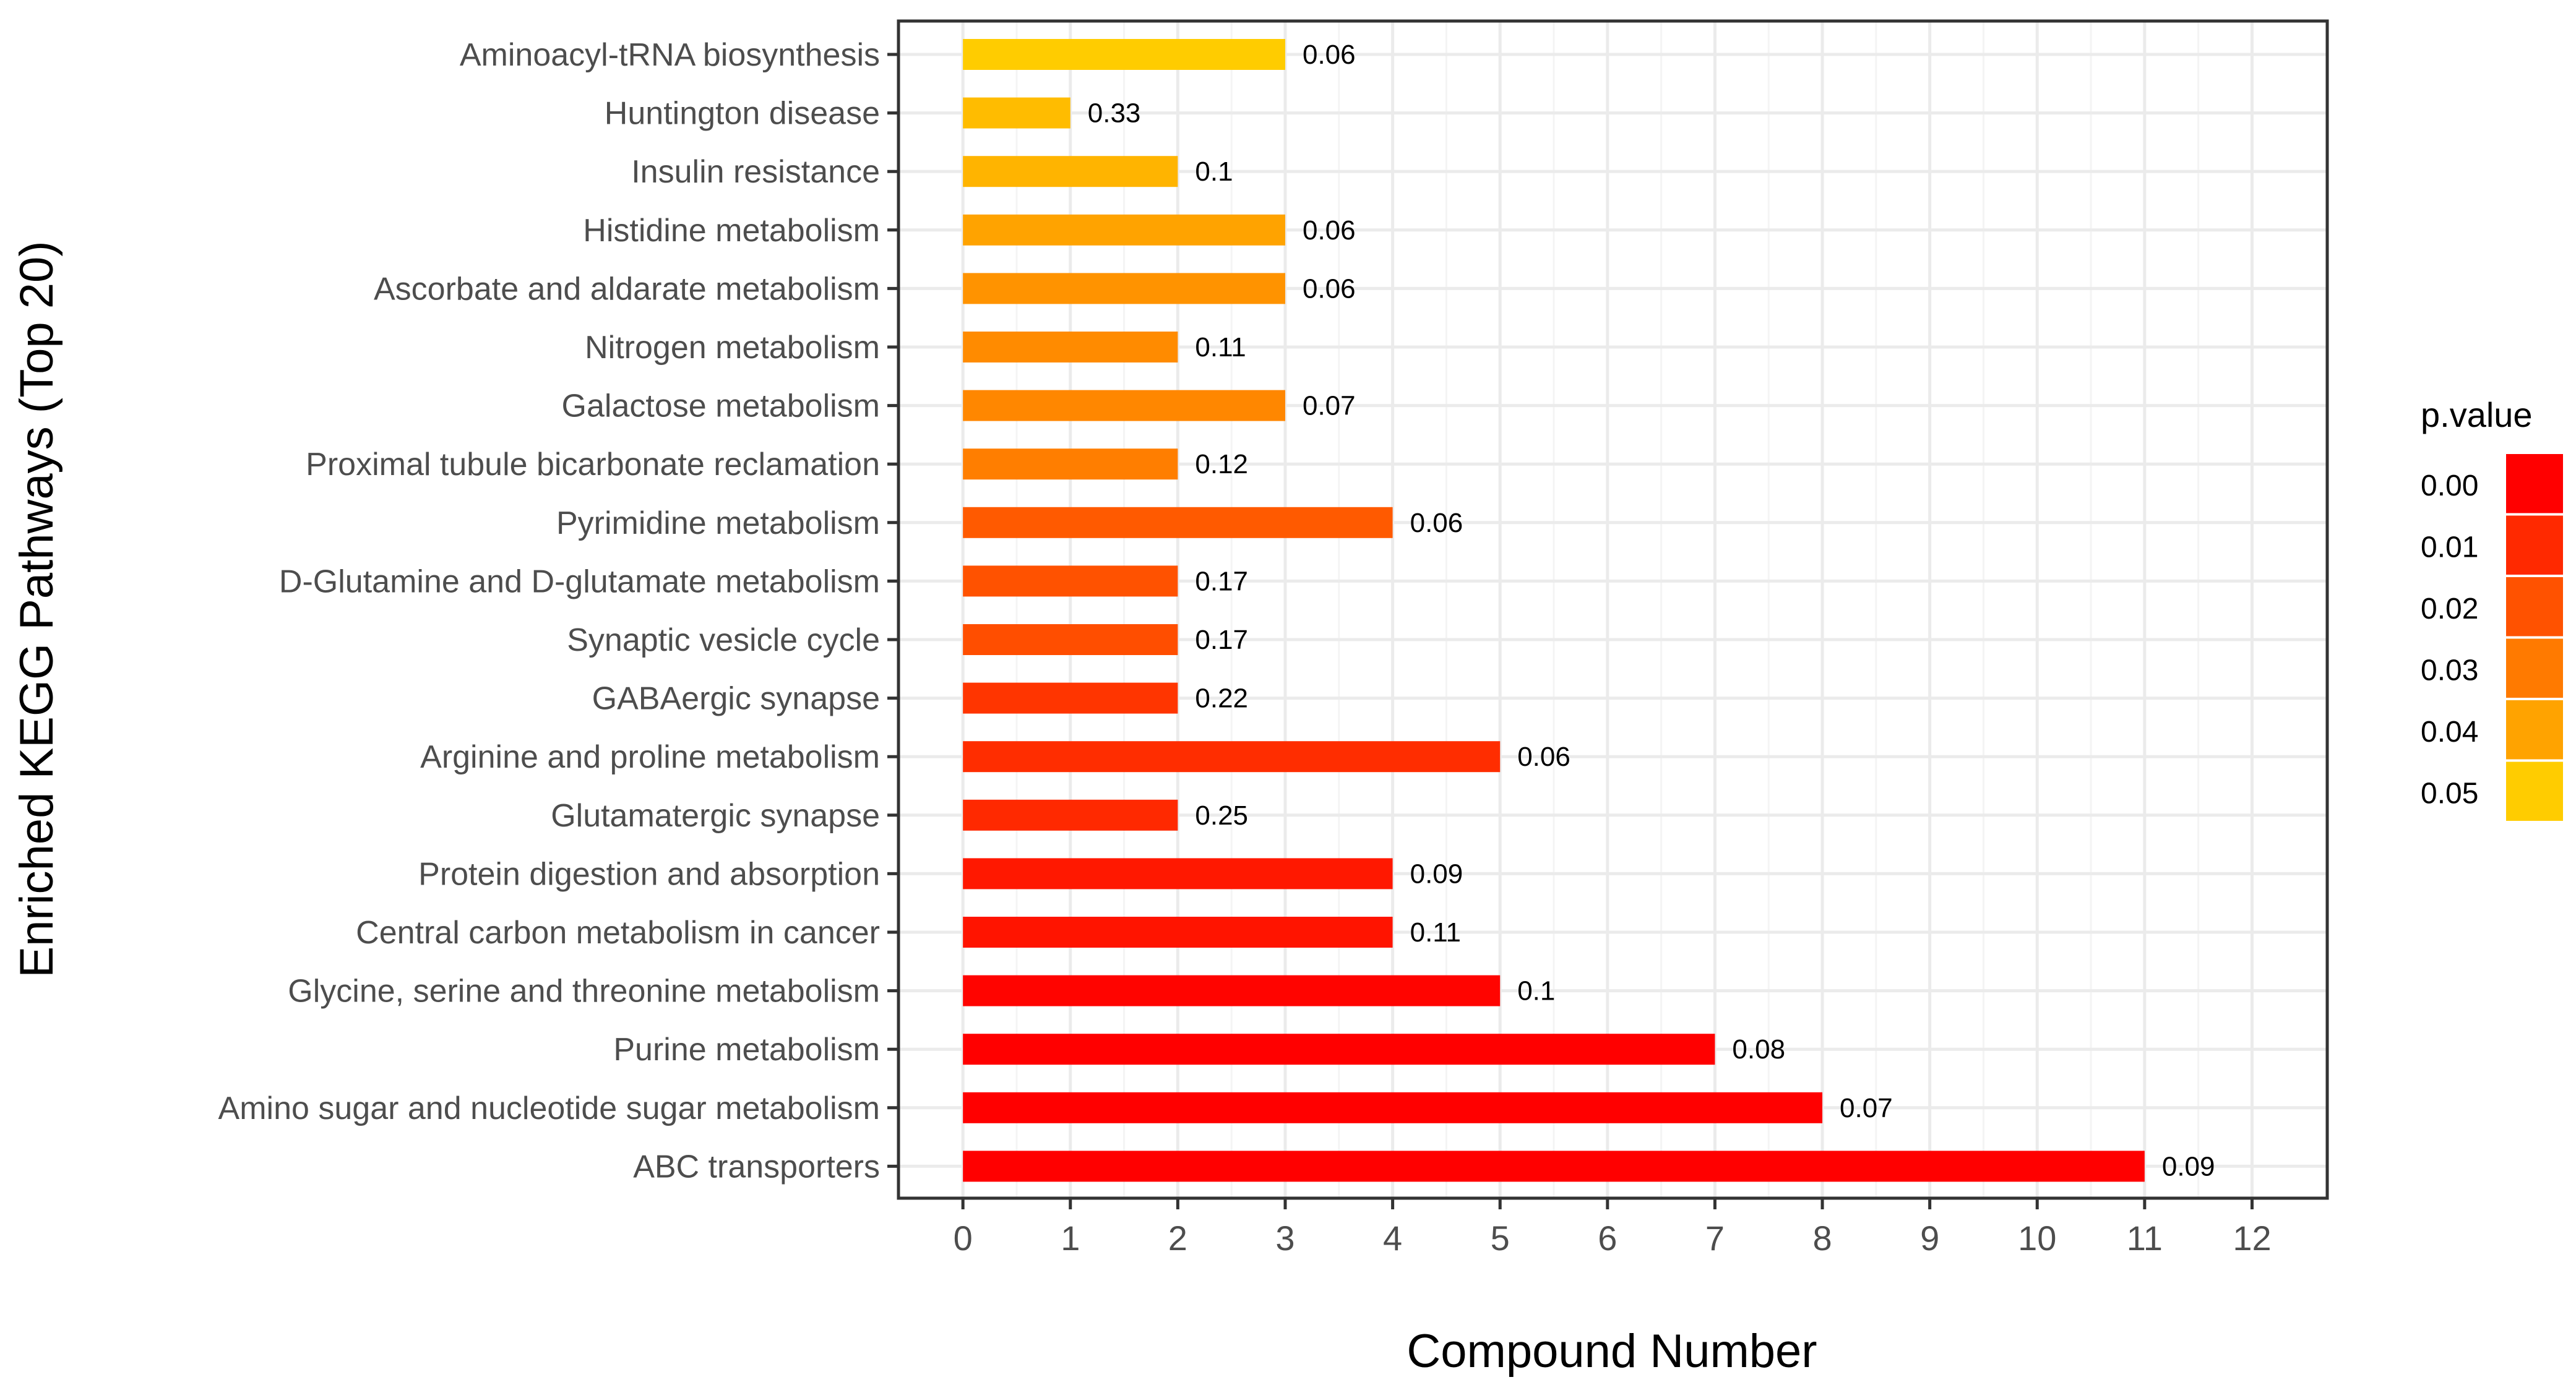 This screenshot has width=2576, height=1385. What do you see at coordinates (1070, 1238) in the screenshot?
I see `x-tick-label: 1` at bounding box center [1070, 1238].